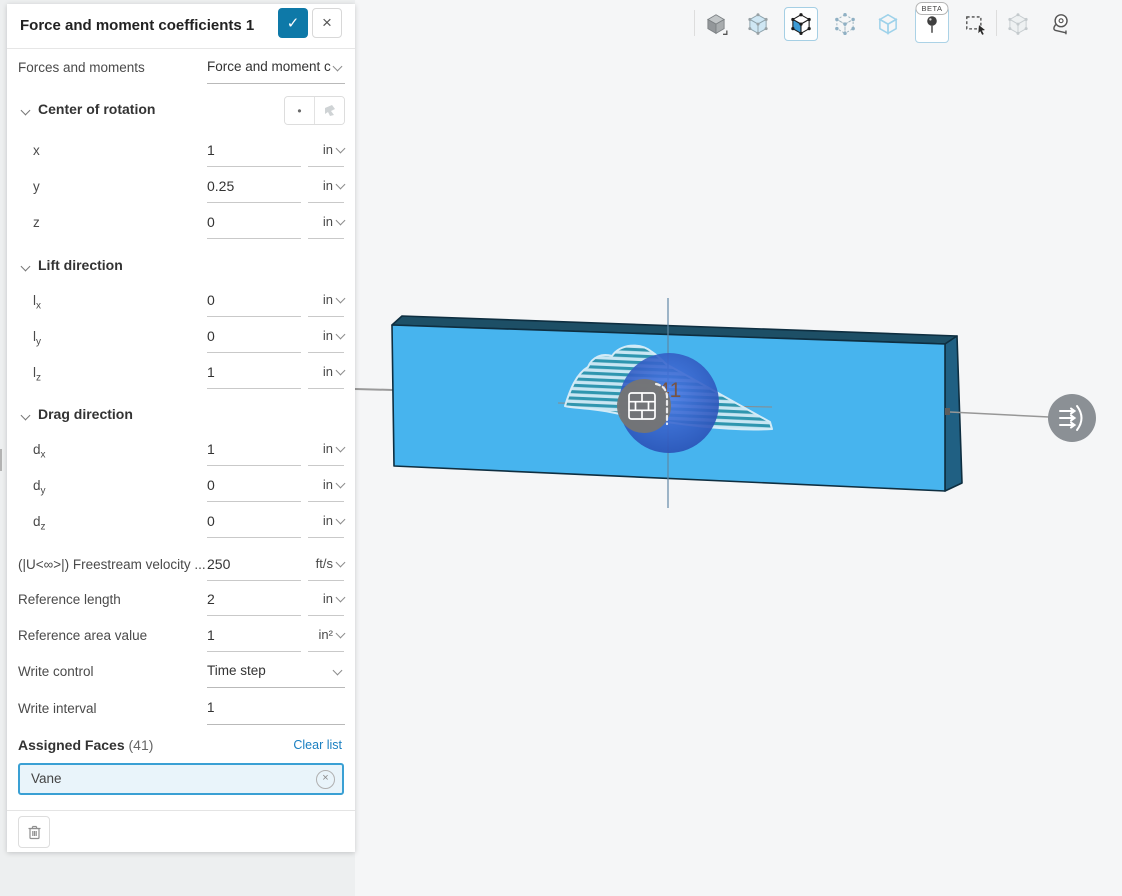 The image size is (1122, 896). Describe the element at coordinates (317, 745) in the screenshot. I see `clear-list-link: Clear list` at that location.